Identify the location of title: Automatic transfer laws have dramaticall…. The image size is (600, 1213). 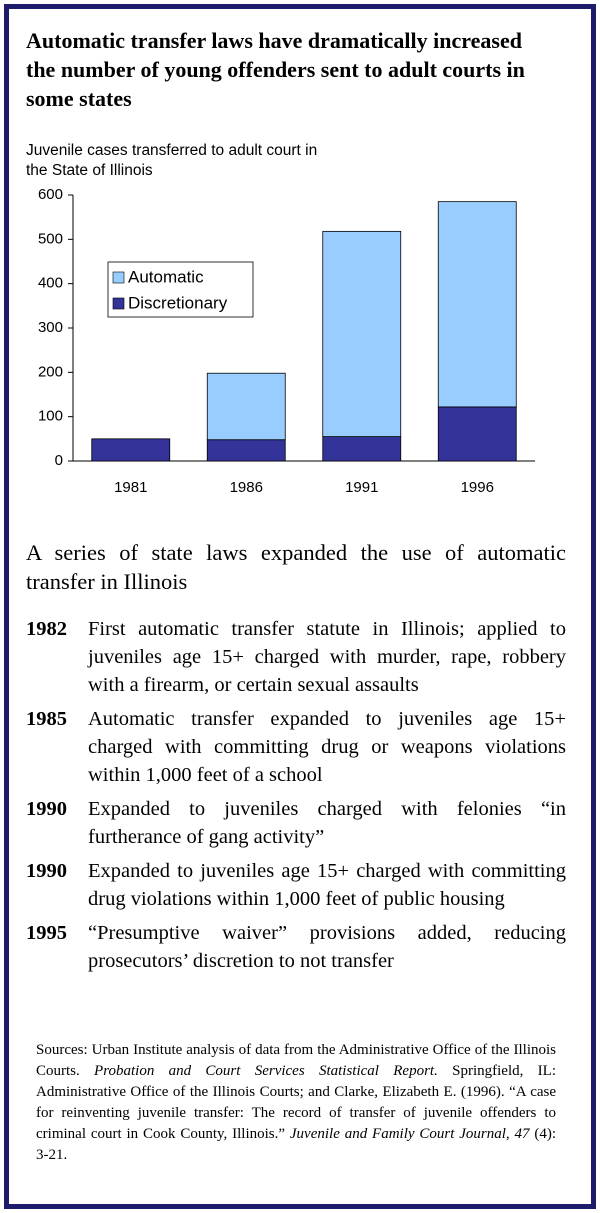
(275, 69).